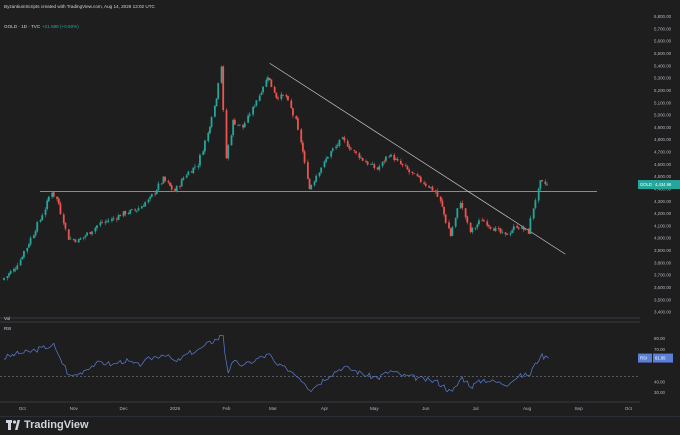 The width and height of the screenshot is (680, 435). What do you see at coordinates (660, 392) in the screenshot?
I see `rsi-axis-tick-label: 30.00` at bounding box center [660, 392].